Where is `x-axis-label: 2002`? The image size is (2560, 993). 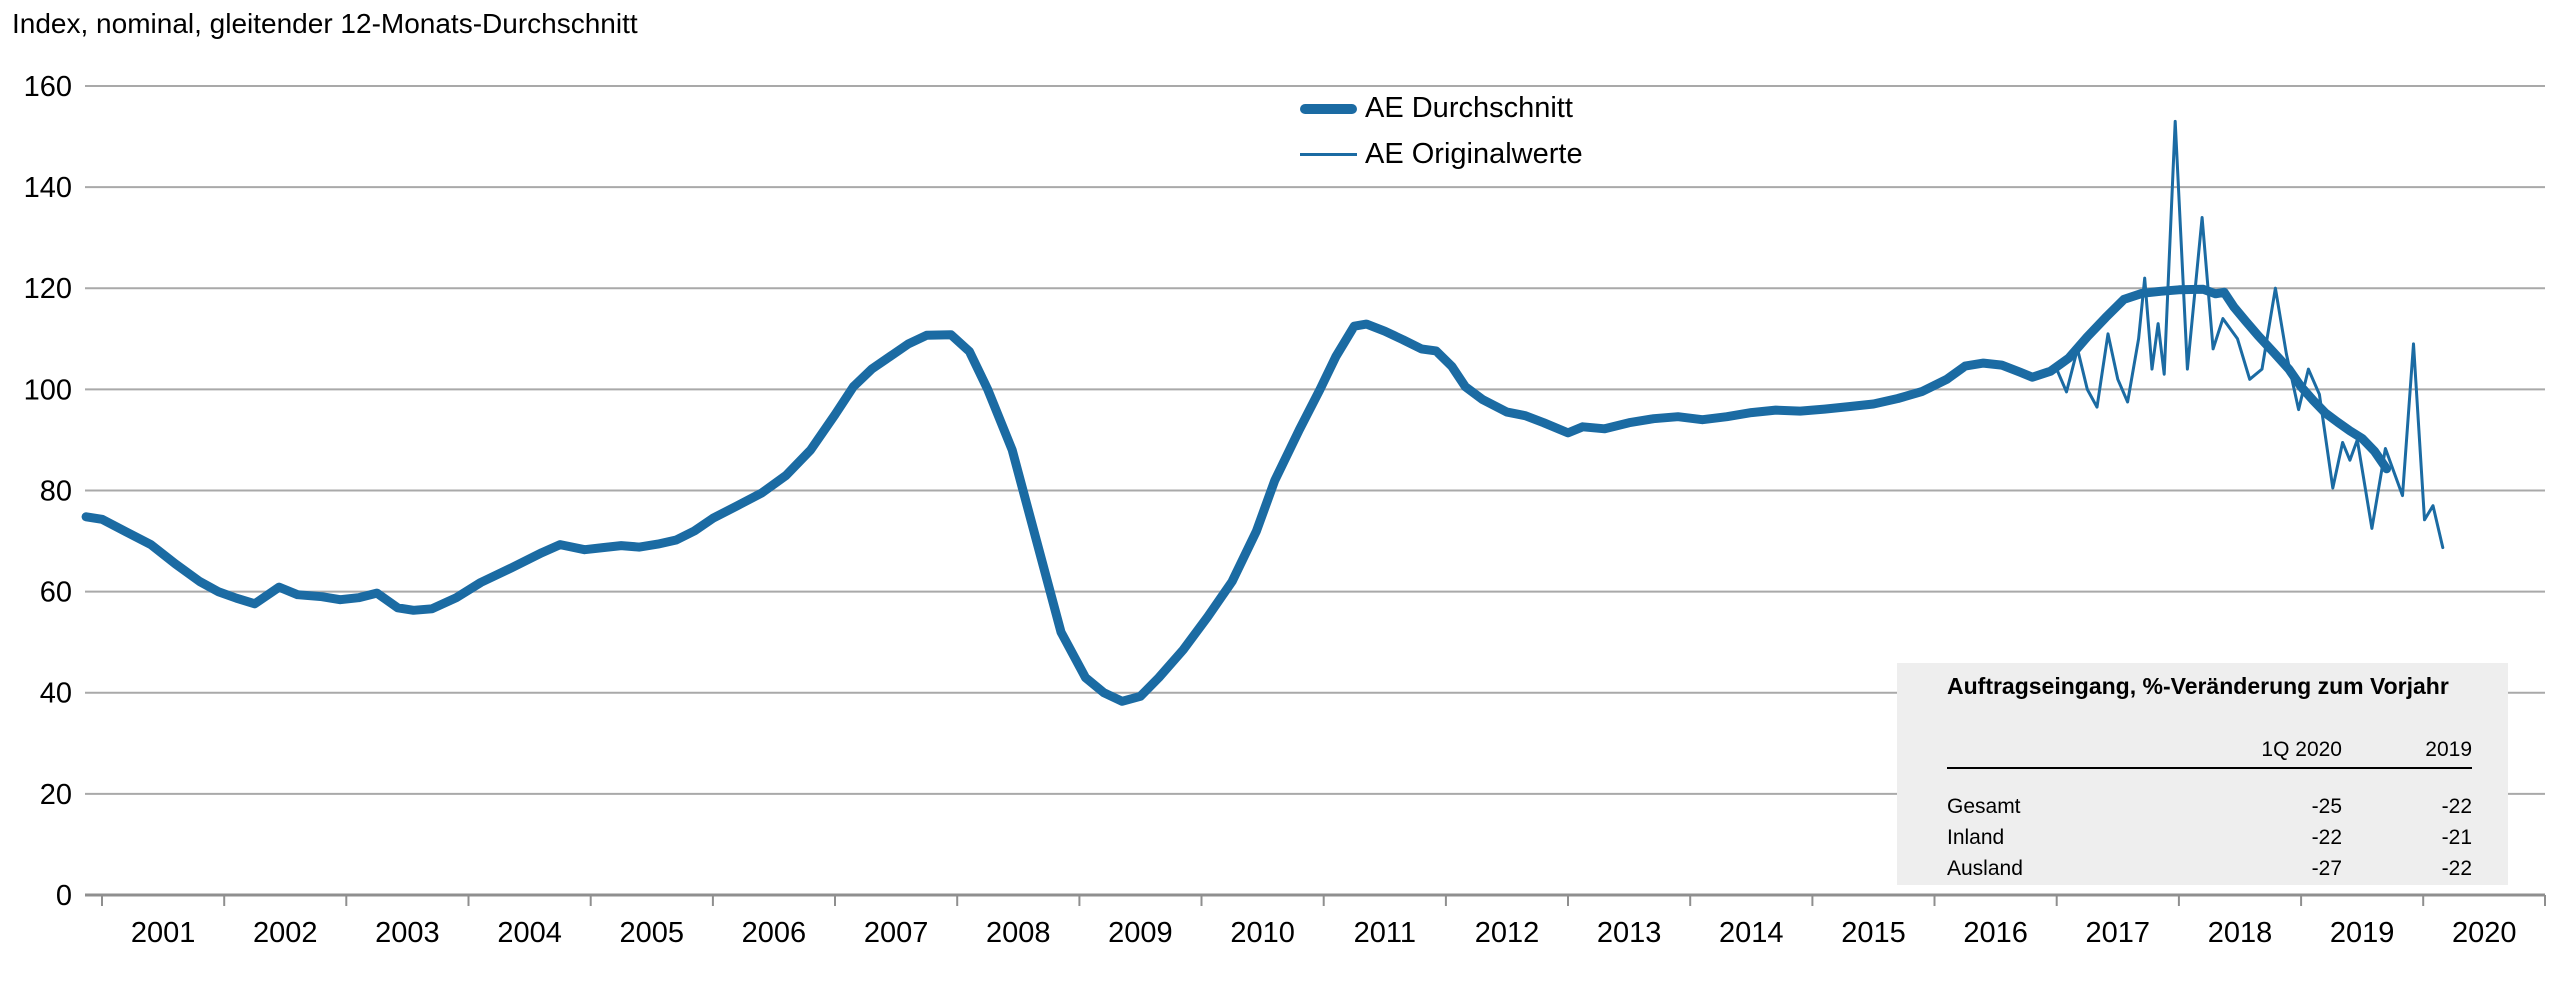
x-axis-label: 2002 is located at coordinates (285, 933).